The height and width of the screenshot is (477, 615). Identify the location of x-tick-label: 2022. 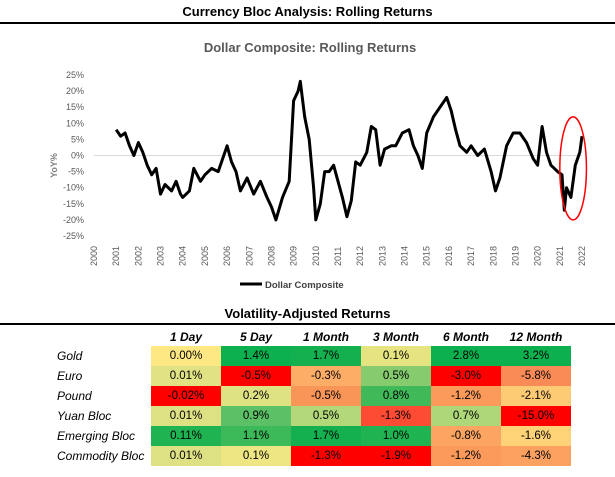
(582, 256).